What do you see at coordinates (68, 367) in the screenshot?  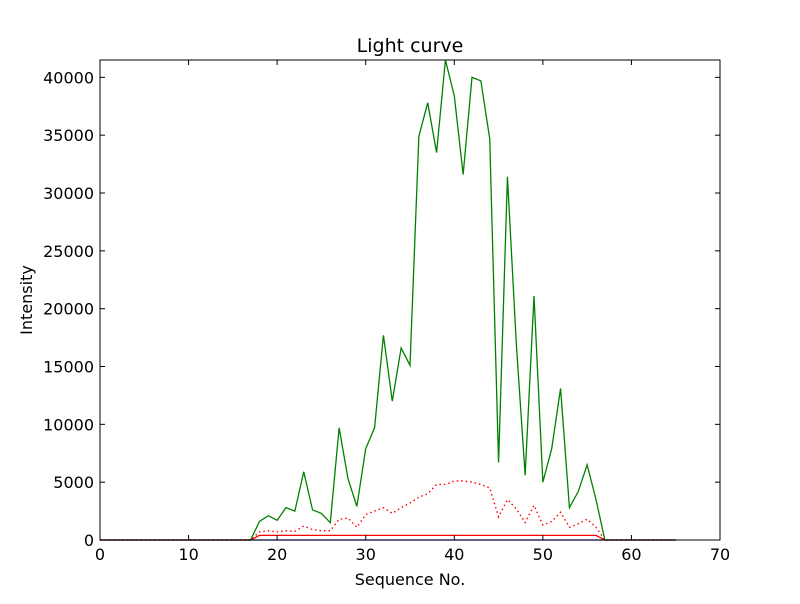 I see `y-tick-label: 15000` at bounding box center [68, 367].